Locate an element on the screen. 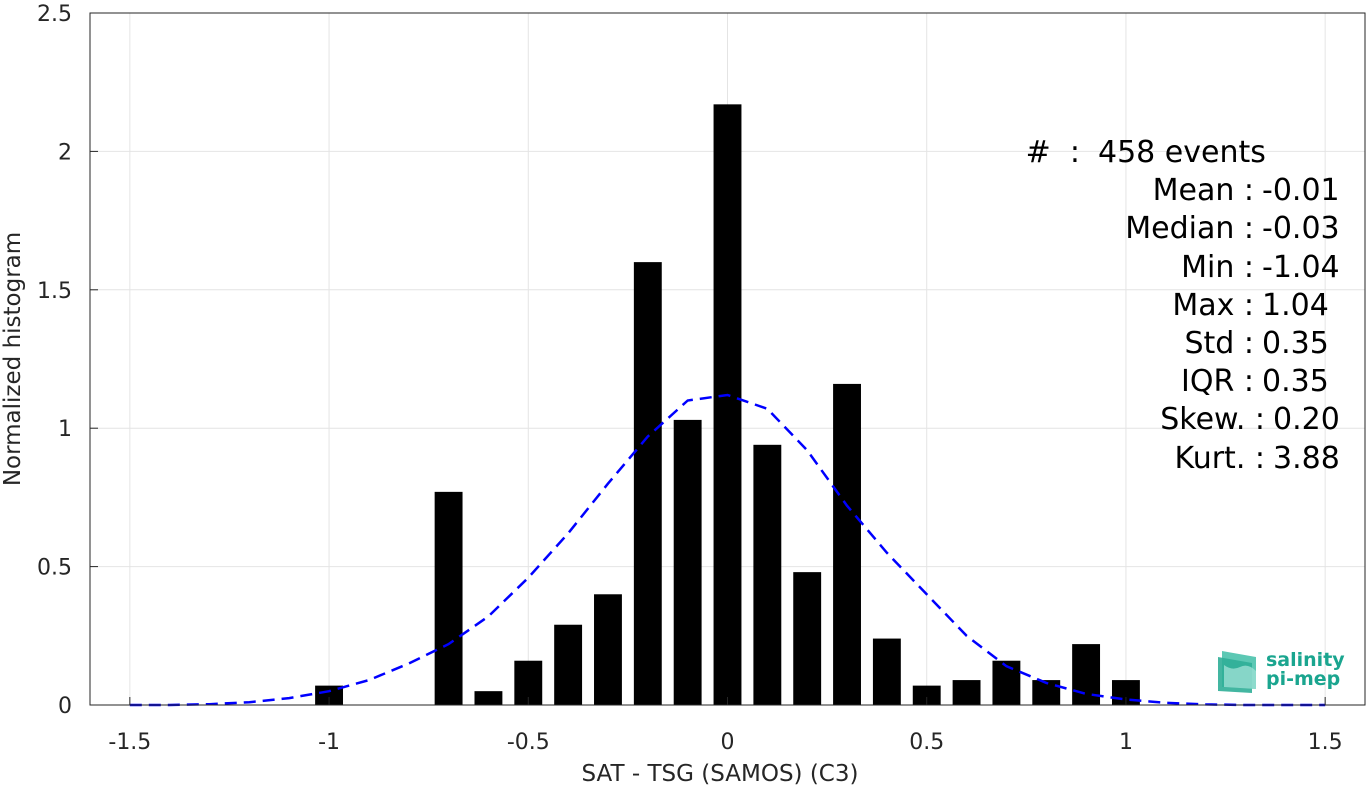 The height and width of the screenshot is (785, 1367). stat-value: 1.04 is located at coordinates (1295, 305).